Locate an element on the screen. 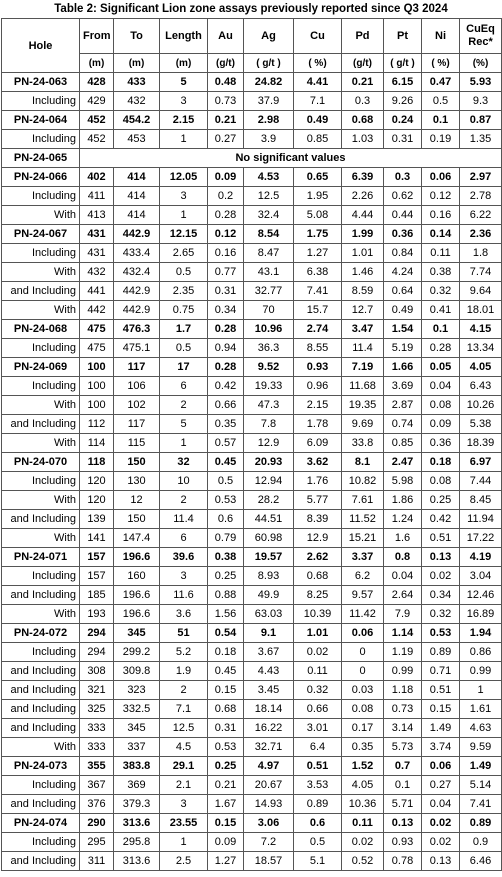 The width and height of the screenshot is (502, 877). cell: 106 is located at coordinates (136, 386).